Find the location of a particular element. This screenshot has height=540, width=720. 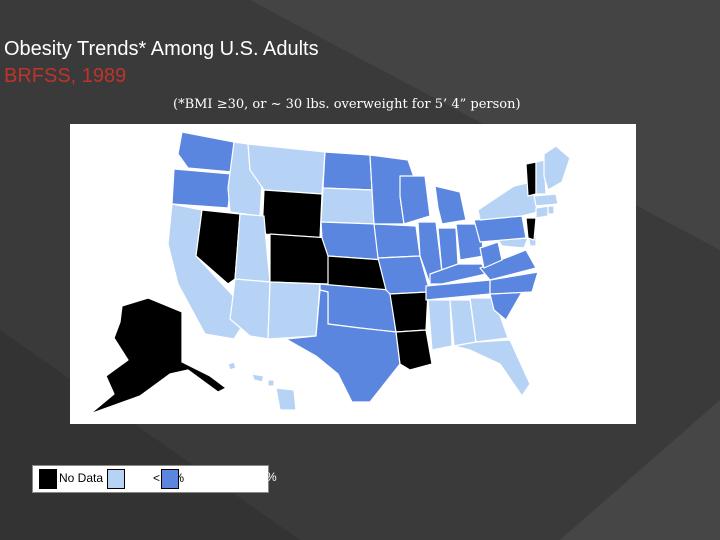

state-HI is located at coordinates (262, 386).